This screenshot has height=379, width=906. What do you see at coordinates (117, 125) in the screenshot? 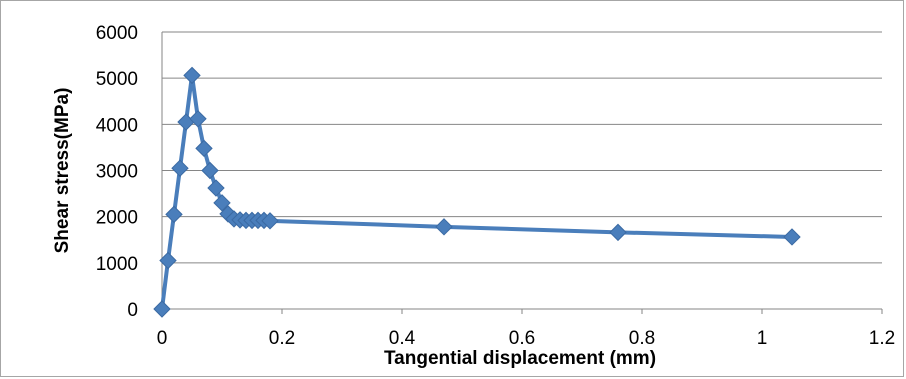
I see `y-tick-label: 4000` at bounding box center [117, 125].